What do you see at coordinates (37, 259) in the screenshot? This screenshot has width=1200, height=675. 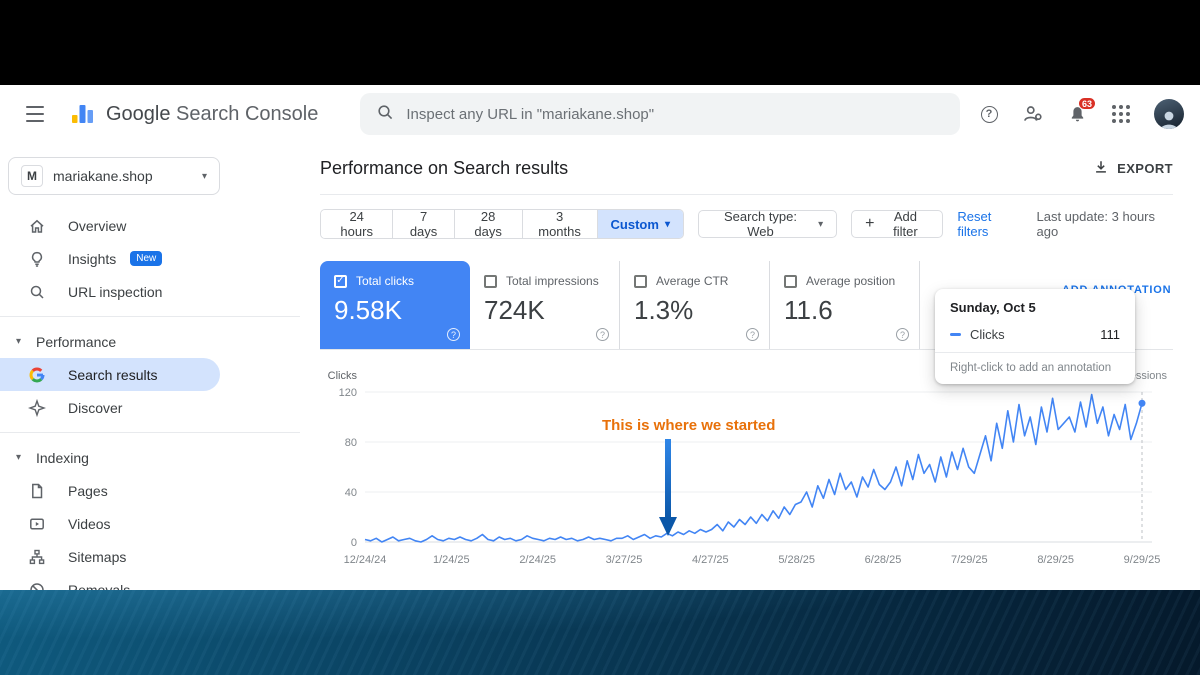 I see `lightbulb-icon` at bounding box center [37, 259].